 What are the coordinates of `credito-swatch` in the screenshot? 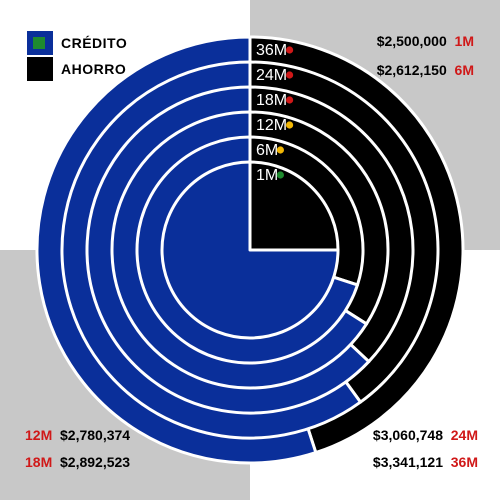 It's located at (40, 43).